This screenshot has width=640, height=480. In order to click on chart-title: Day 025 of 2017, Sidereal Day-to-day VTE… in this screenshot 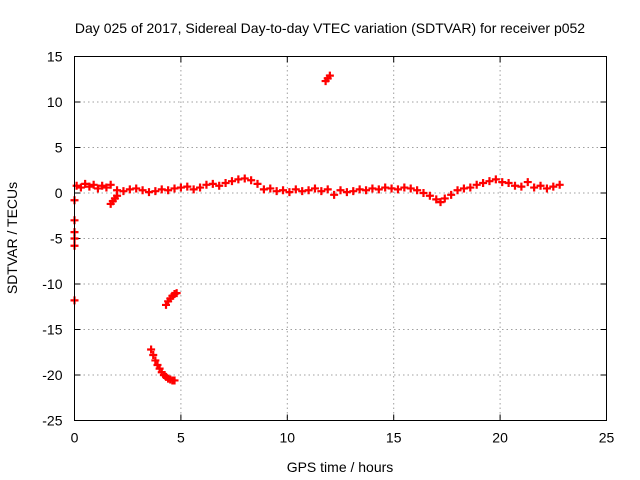, I will do `click(330, 28)`.